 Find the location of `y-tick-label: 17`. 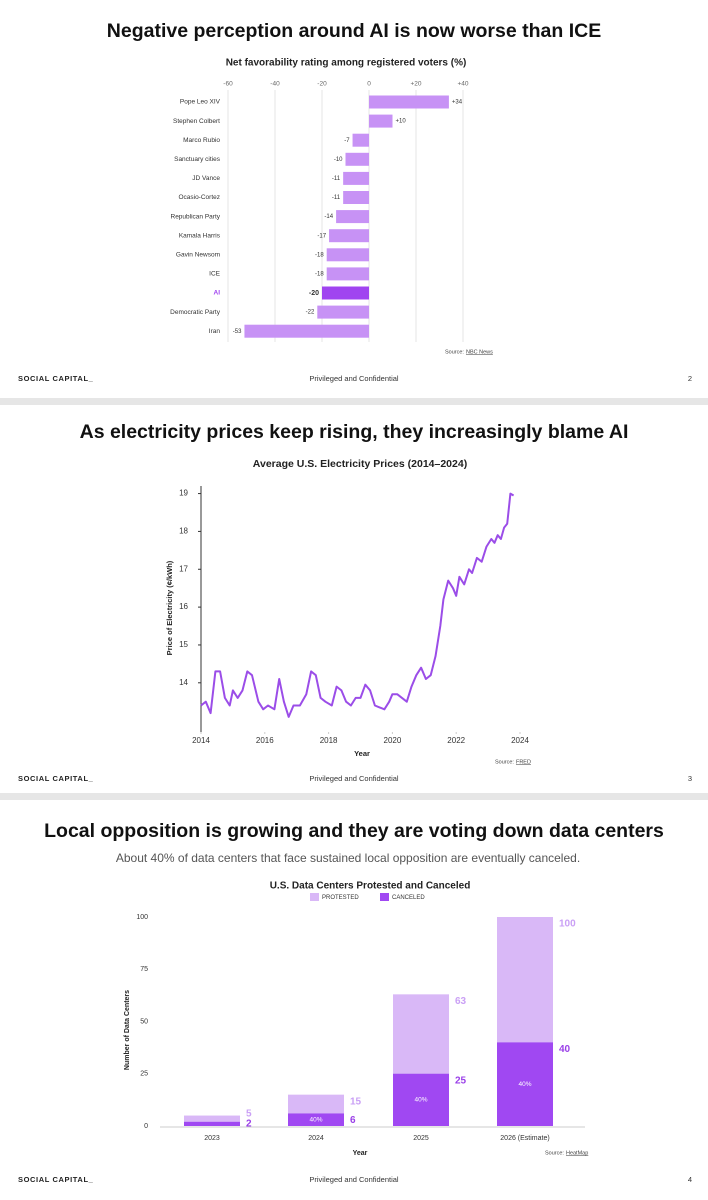

y-tick-label: 17 is located at coordinates (183, 568).